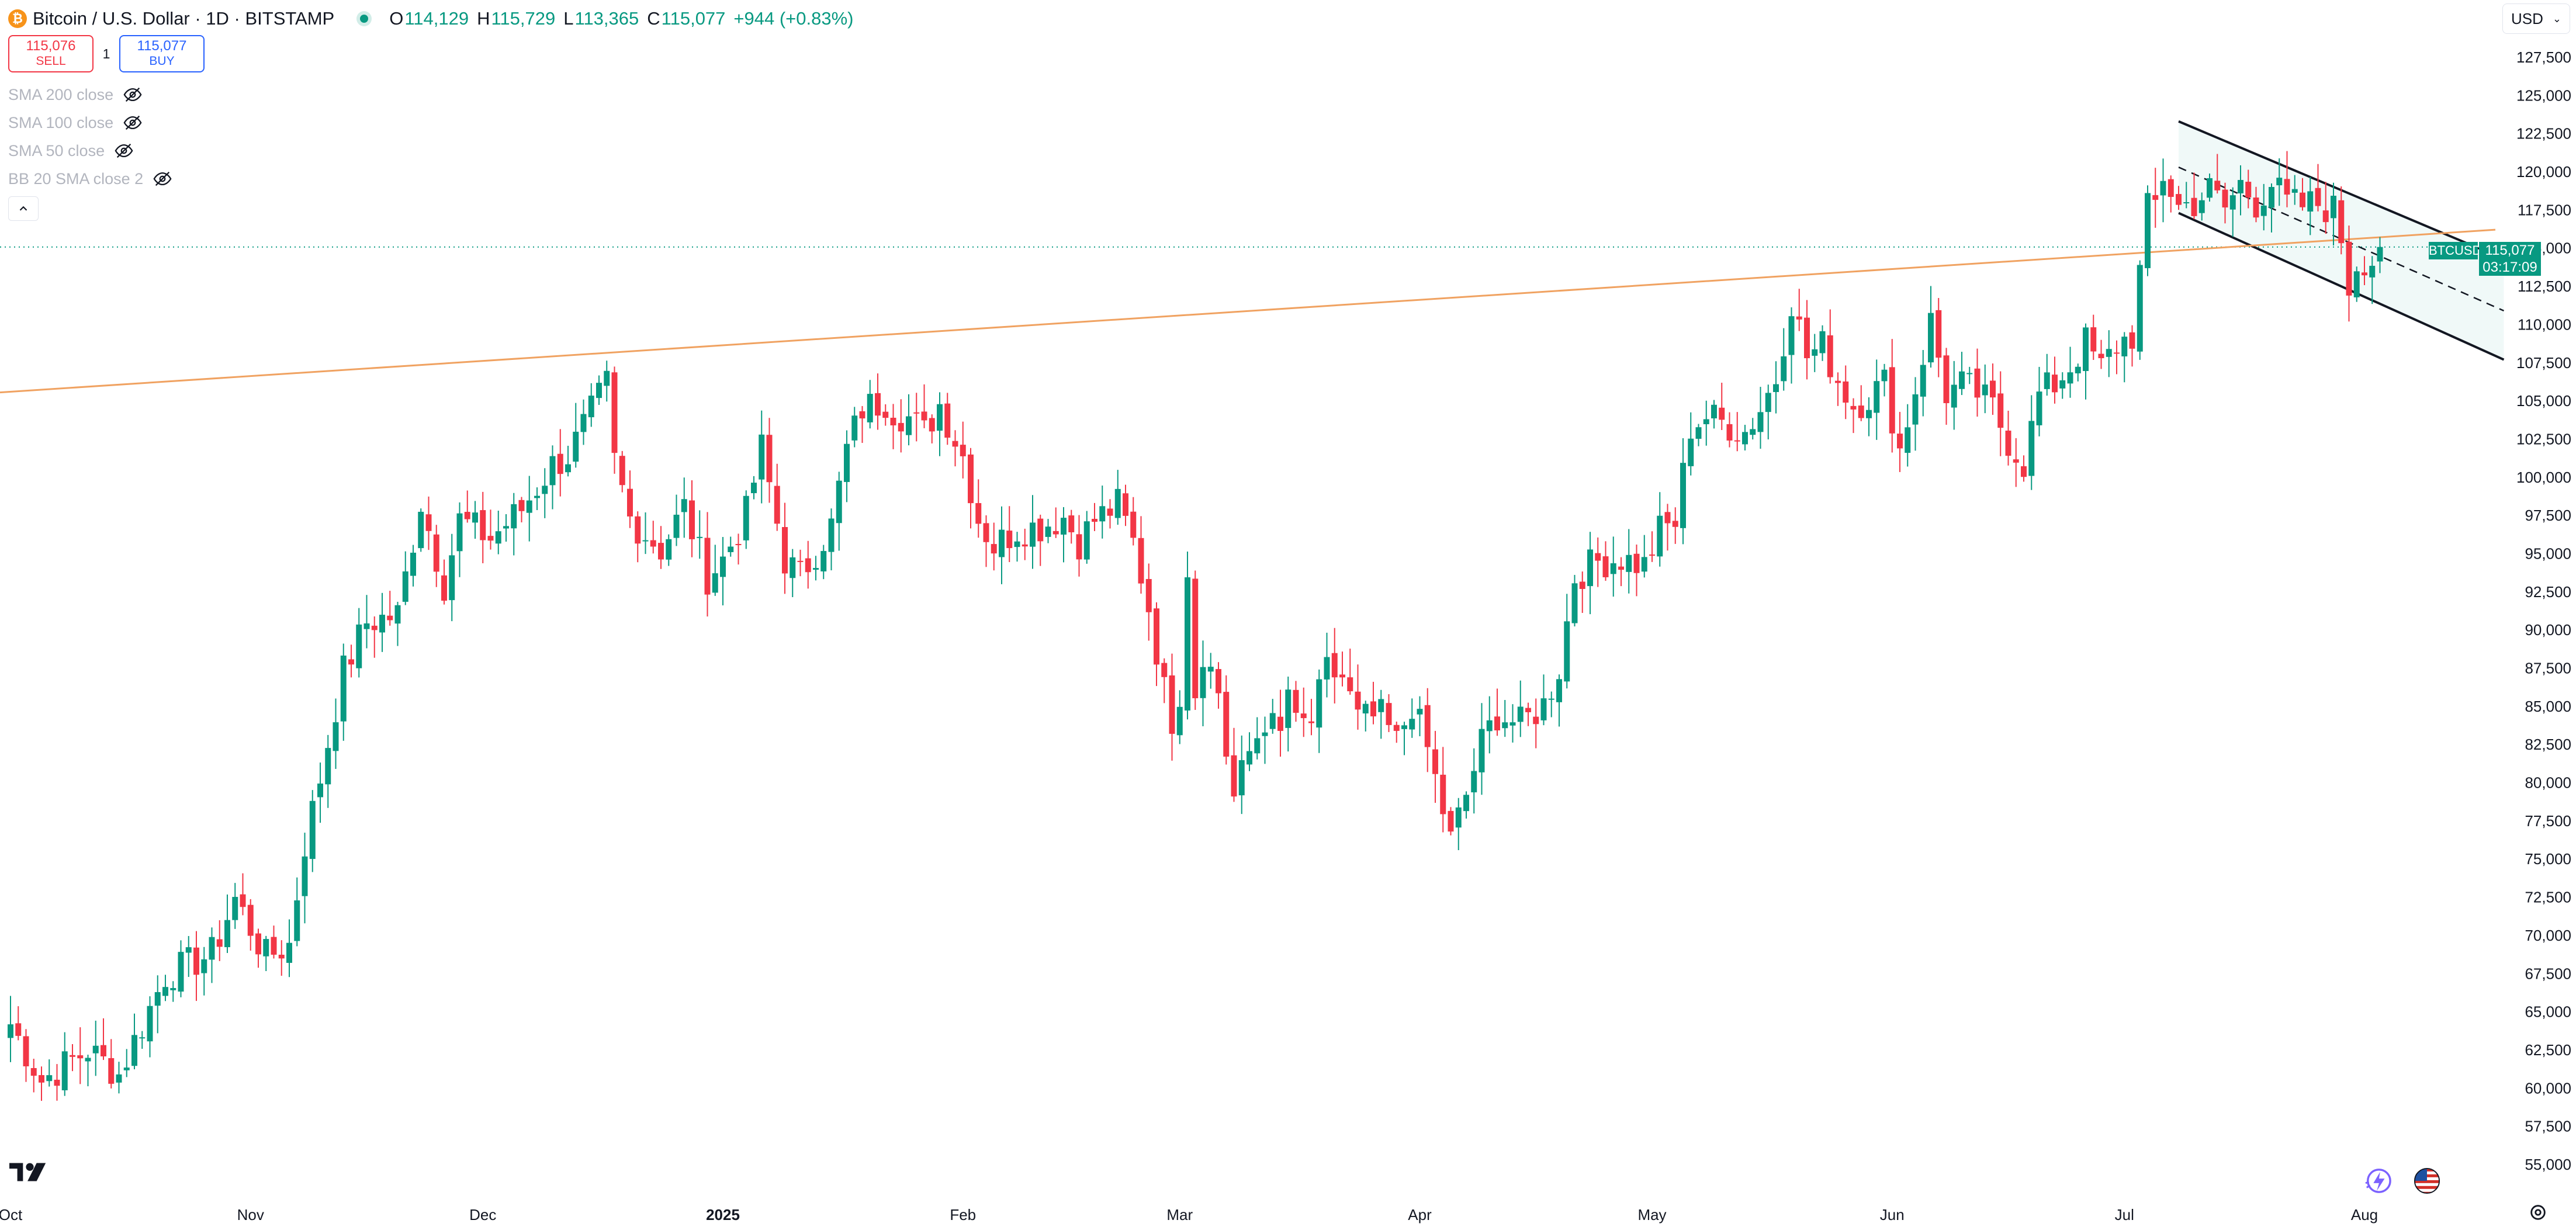 The width and height of the screenshot is (2576, 1227). Describe the element at coordinates (2538, 1212) in the screenshot. I see `settings-icon` at that location.